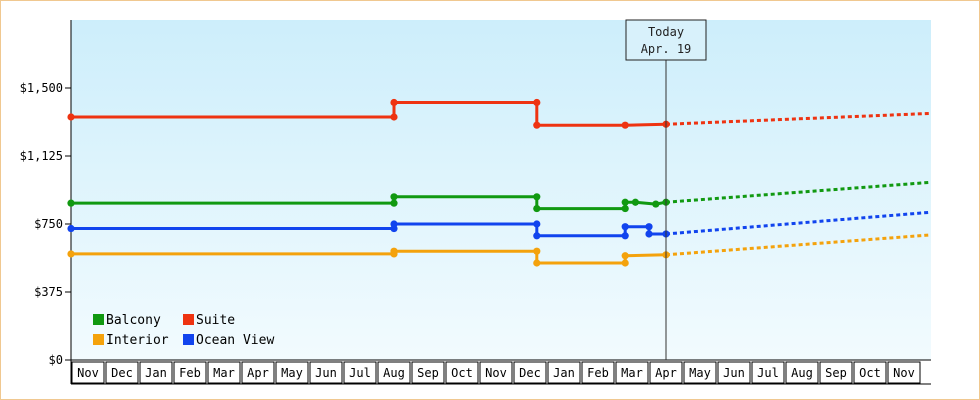  I want to click on y-tick-label: $750, so click(48, 224).